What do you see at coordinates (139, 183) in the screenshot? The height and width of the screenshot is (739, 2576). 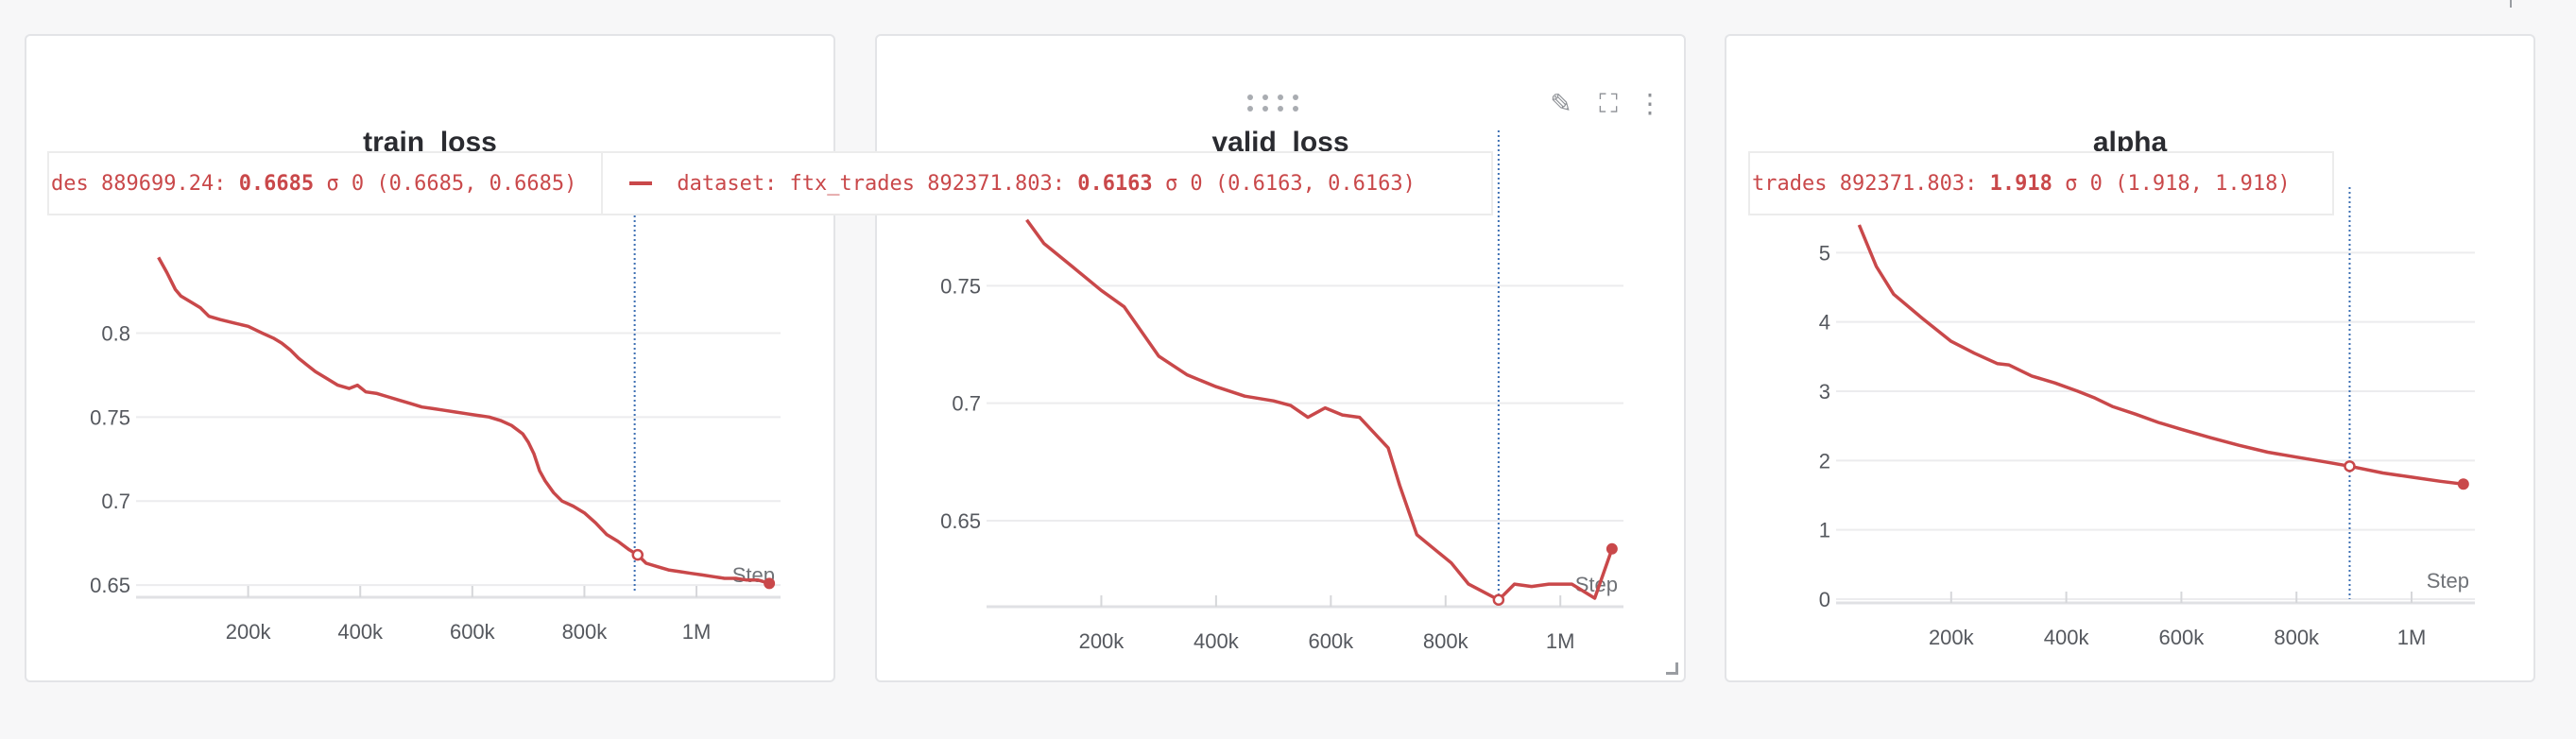 I see `tooltip-prefix: des 889699.24:` at bounding box center [139, 183].